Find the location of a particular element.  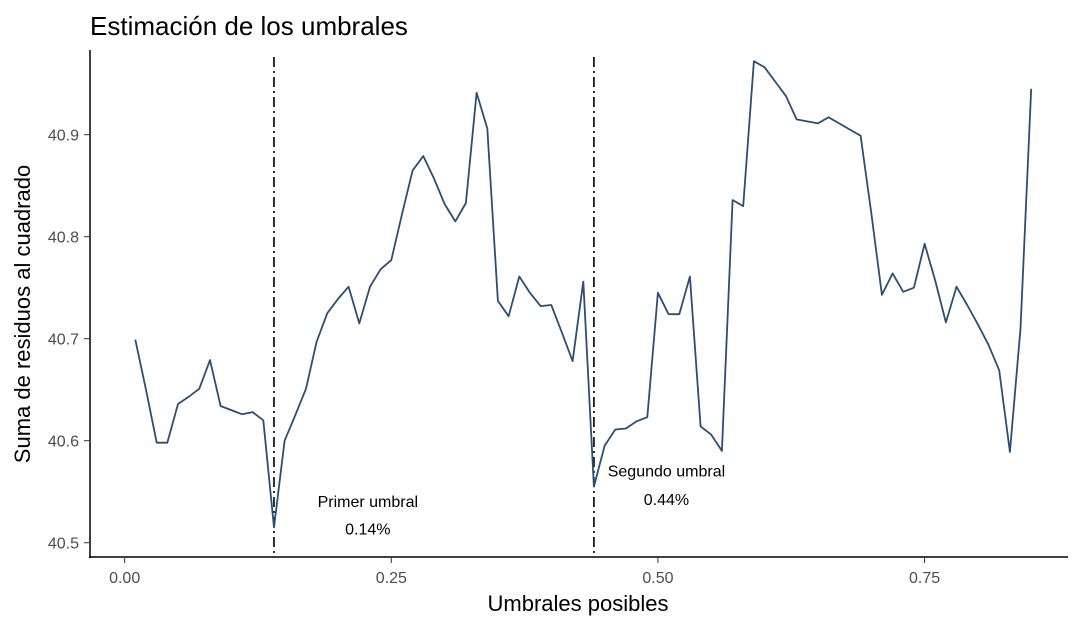

y-tick-label: 40.6 is located at coordinates (63, 442).